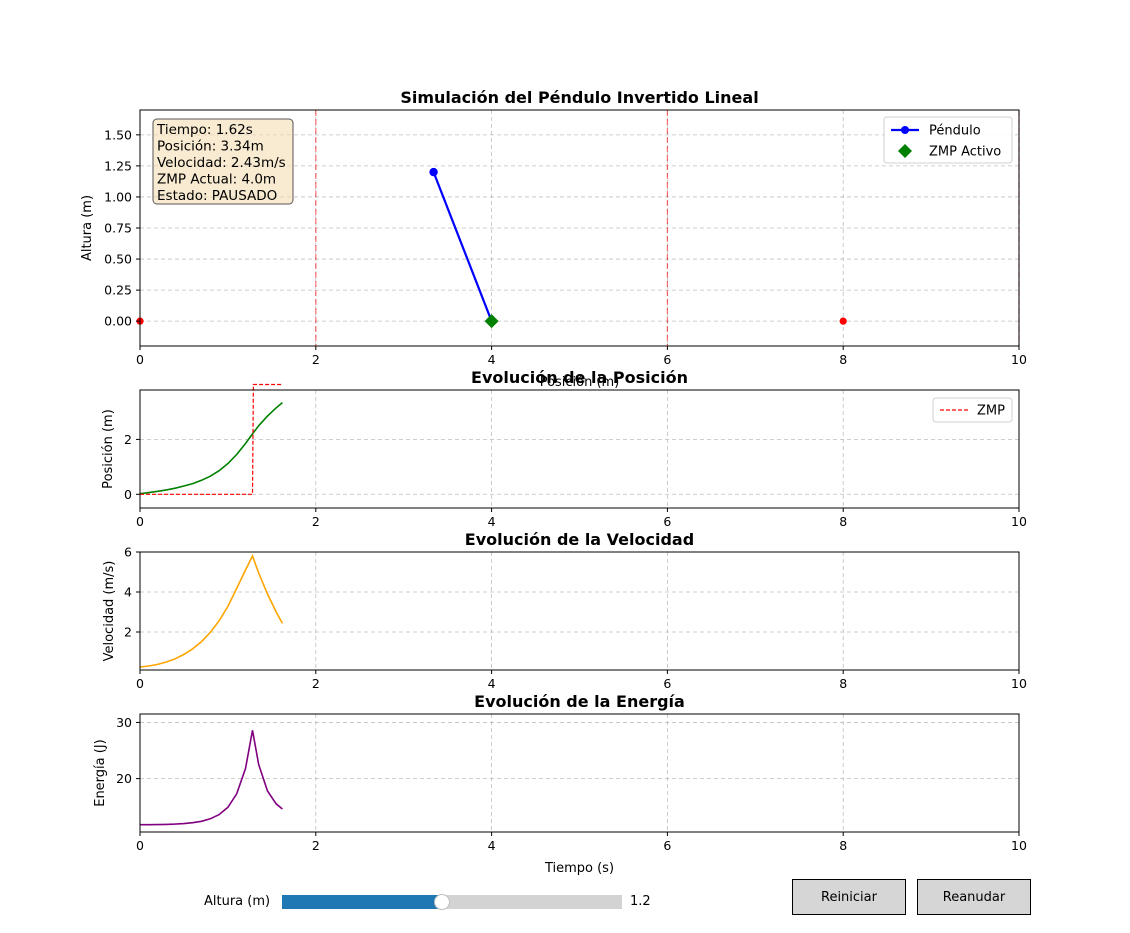  What do you see at coordinates (843, 321) in the screenshot?
I see `footstep-marker` at bounding box center [843, 321].